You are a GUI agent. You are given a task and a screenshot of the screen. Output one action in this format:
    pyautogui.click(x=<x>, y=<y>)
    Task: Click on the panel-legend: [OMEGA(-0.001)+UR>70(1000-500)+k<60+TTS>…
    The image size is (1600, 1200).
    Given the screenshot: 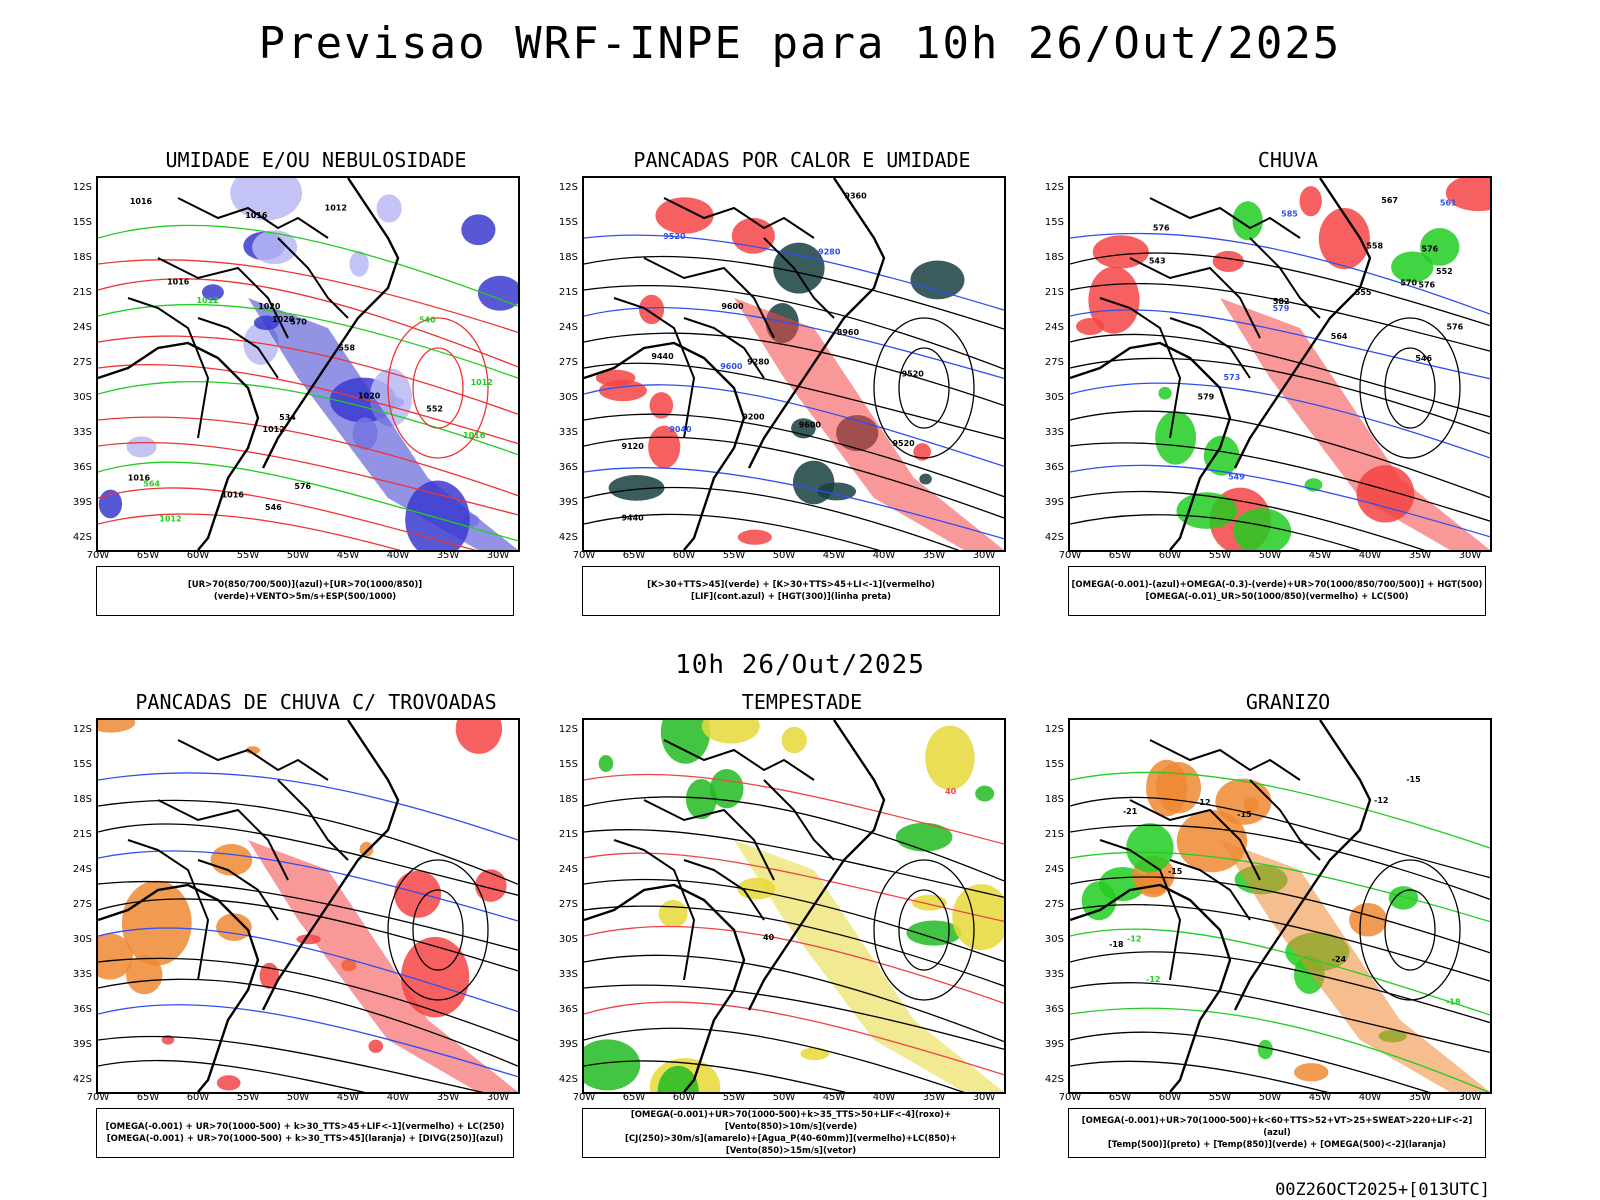 What is the action you would take?
    pyautogui.click(x=1277, y=1133)
    